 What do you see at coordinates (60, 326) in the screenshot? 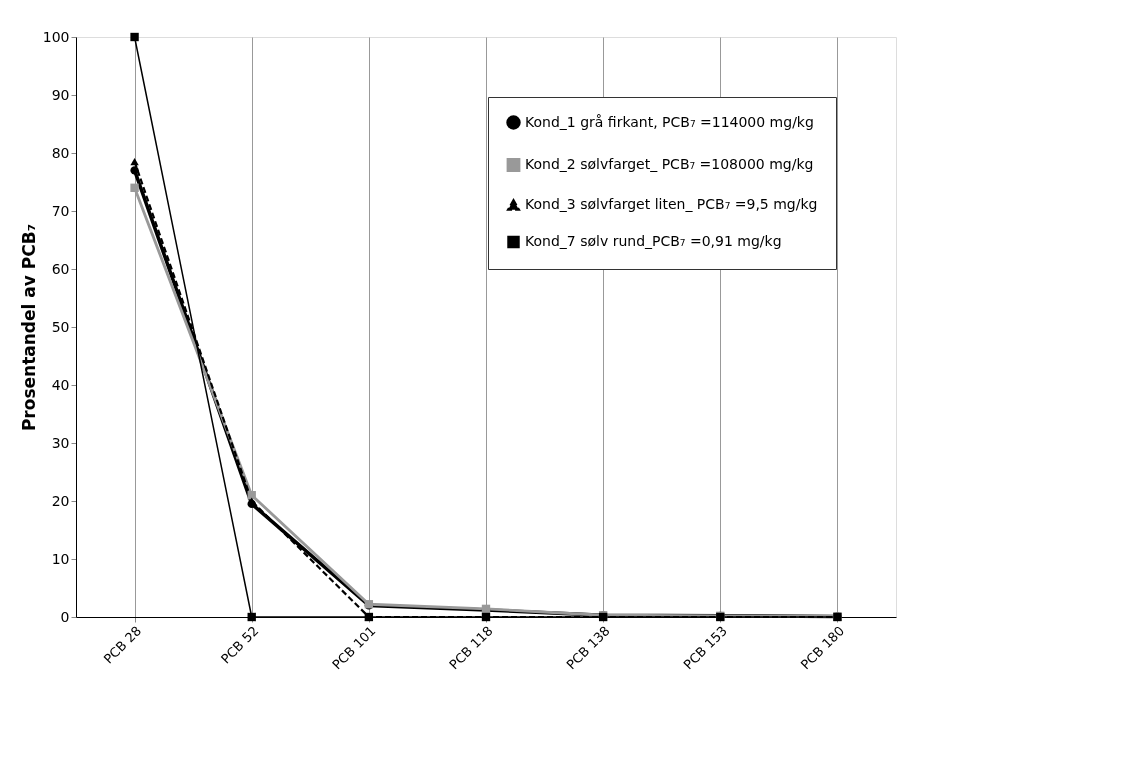
I see `y-tick-label: 50` at bounding box center [60, 326].